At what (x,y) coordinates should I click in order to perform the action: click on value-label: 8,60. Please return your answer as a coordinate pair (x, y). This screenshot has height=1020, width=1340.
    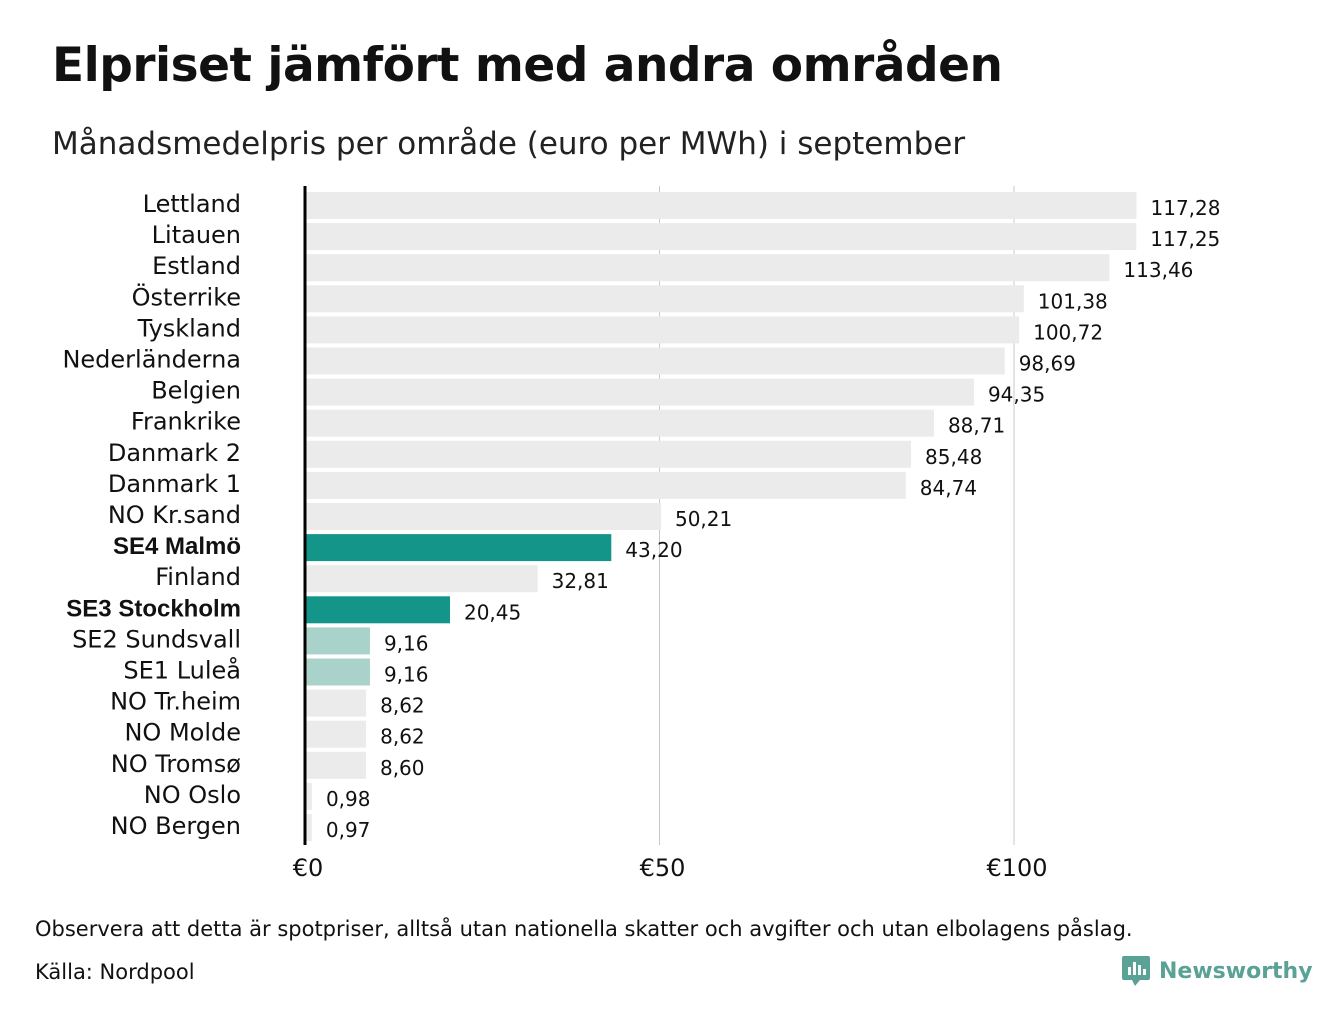
    Looking at the image, I should click on (402, 768).